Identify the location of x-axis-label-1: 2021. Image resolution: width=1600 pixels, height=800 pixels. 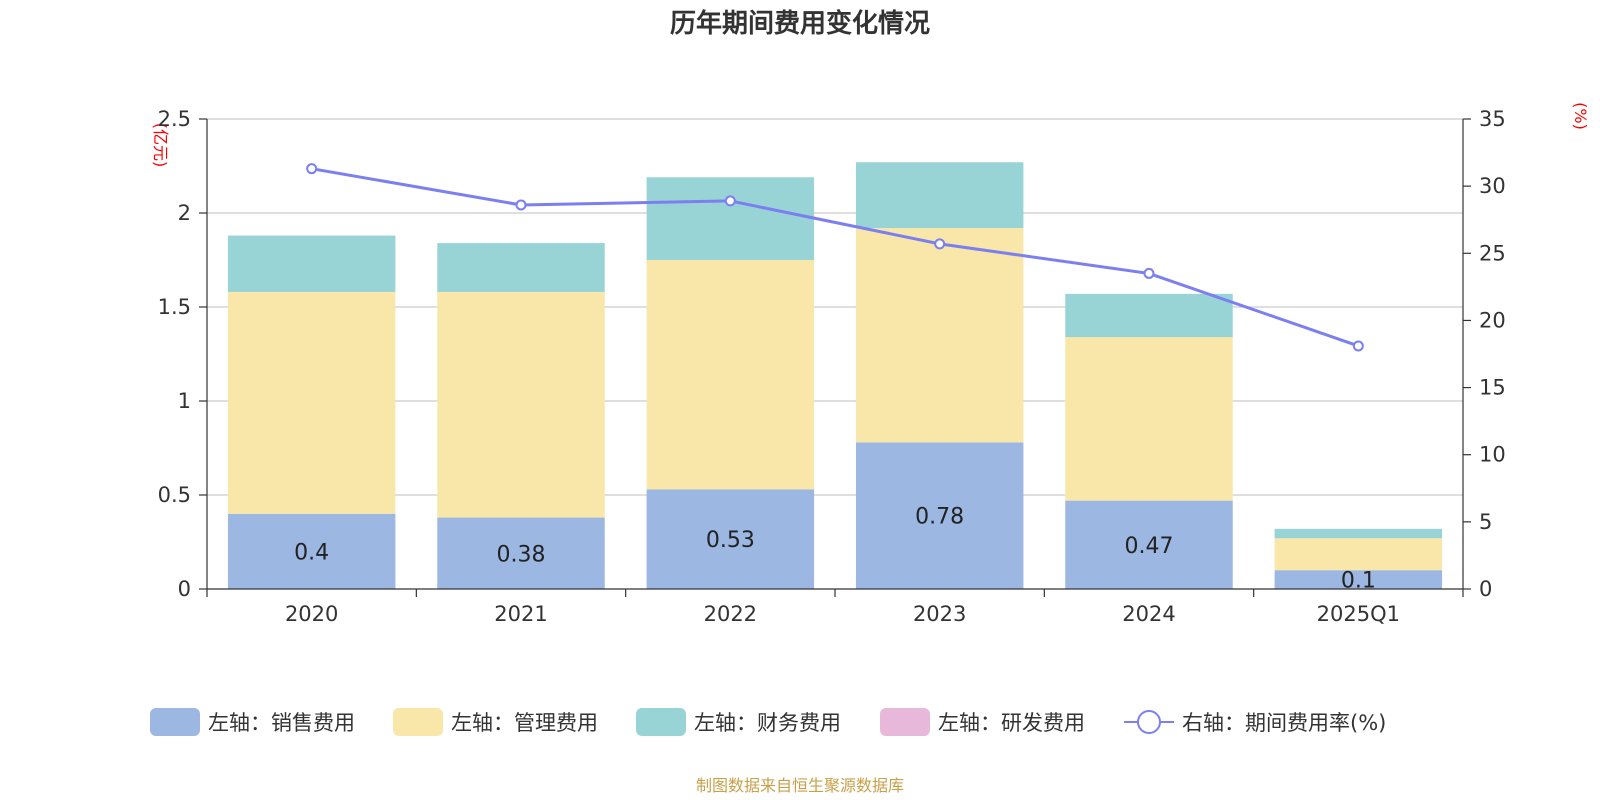
(520, 614).